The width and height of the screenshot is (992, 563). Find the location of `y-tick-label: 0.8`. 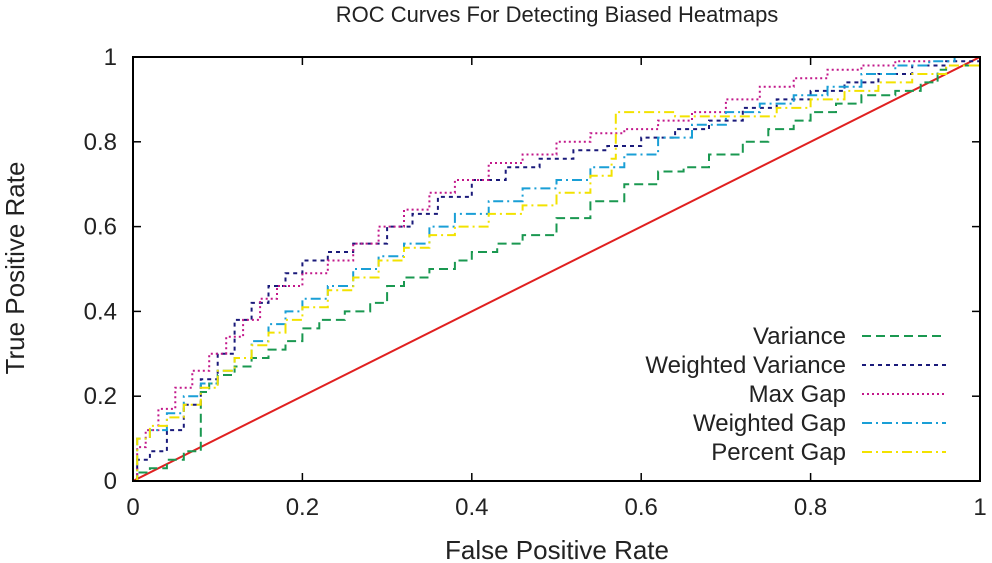

y-tick-label: 0.8 is located at coordinates (100, 142).